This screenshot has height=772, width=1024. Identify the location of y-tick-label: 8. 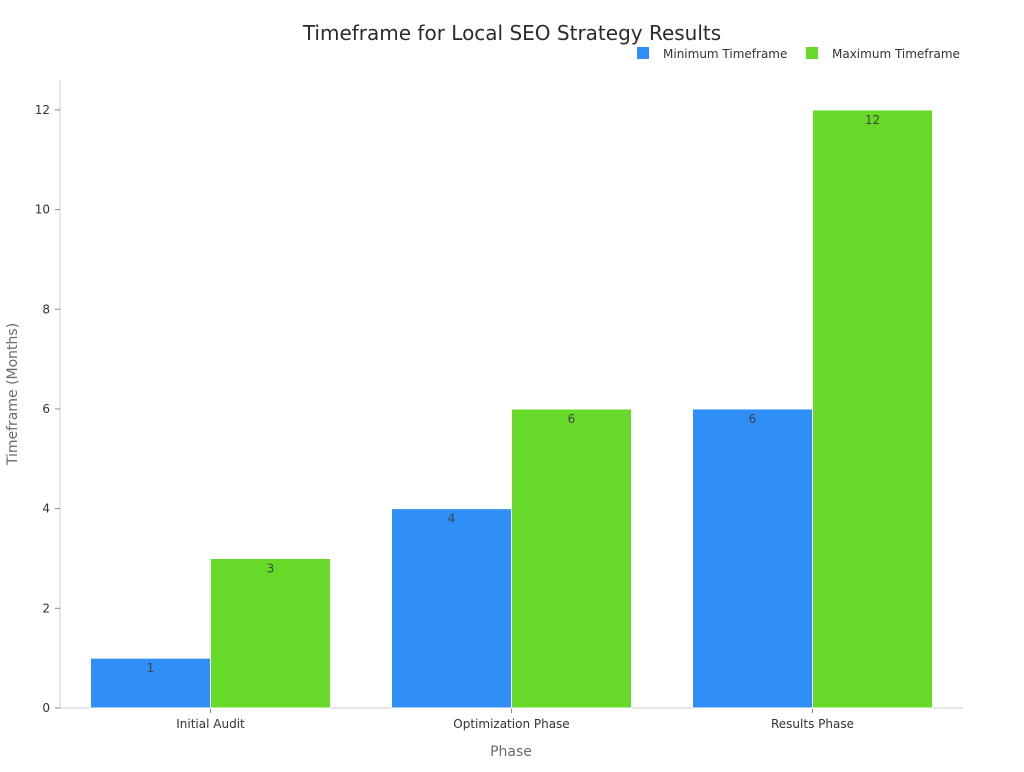
(46, 309).